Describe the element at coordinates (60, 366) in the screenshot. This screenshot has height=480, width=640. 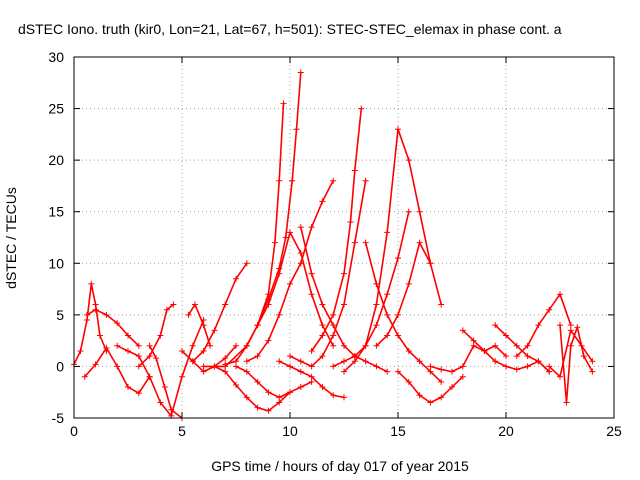
I see `y-tick-label: 0` at that location.